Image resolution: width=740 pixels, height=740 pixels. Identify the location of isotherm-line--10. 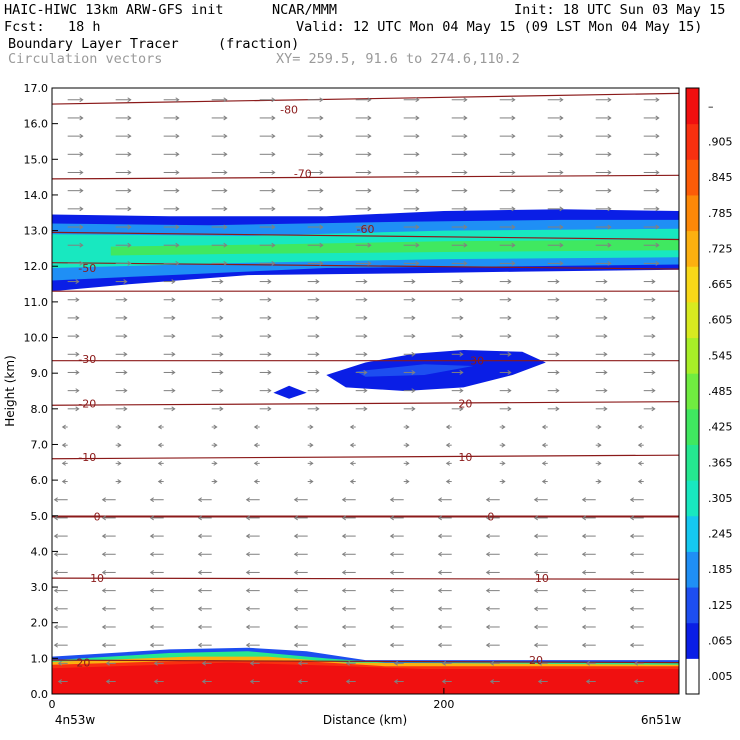
(365, 457).